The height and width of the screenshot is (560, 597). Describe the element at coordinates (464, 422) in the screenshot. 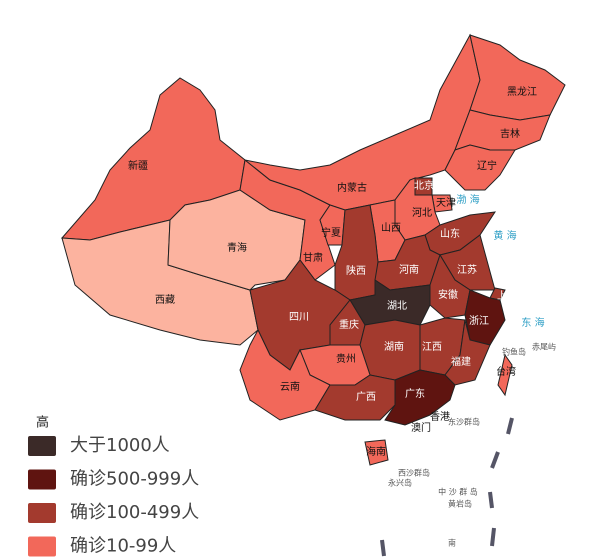

I see `island-label: 东沙群岛` at that location.